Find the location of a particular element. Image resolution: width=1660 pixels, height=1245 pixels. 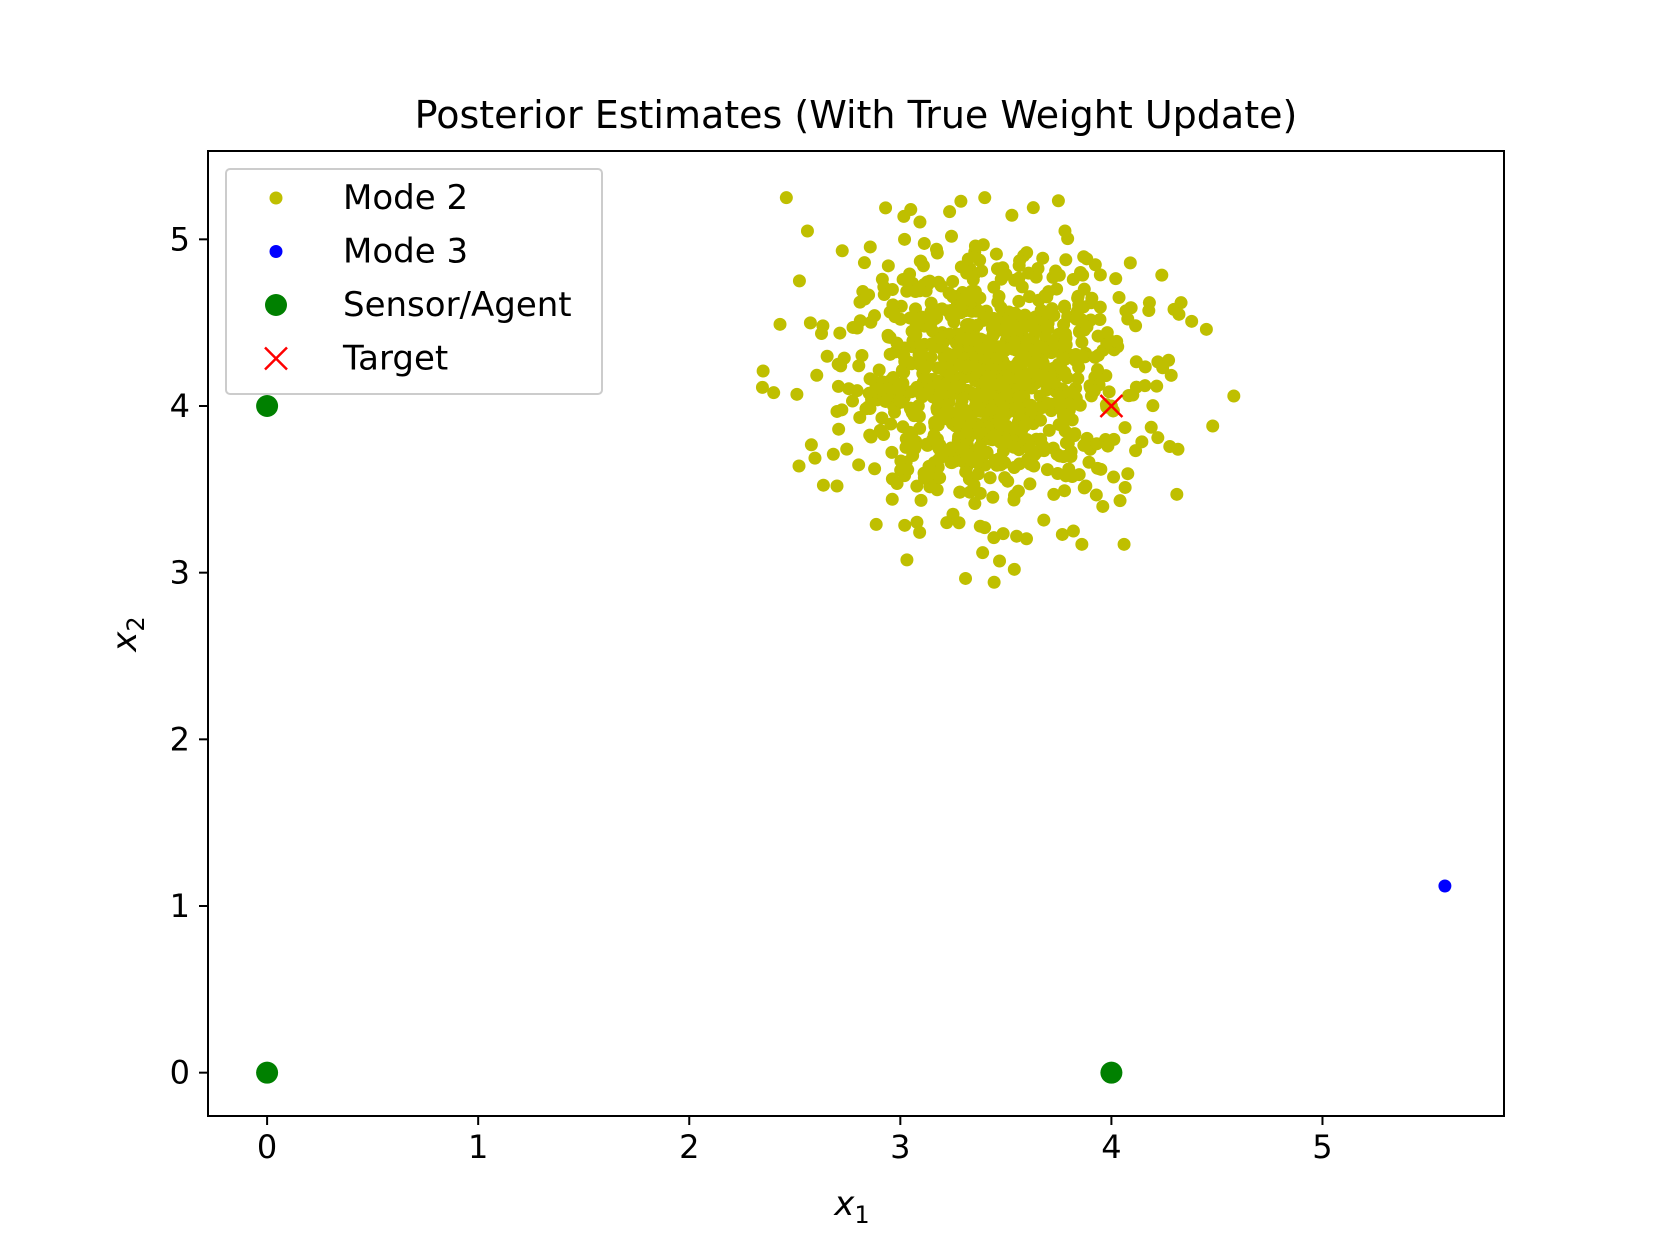

legend-marker-sensor-agent is located at coordinates (276, 305).